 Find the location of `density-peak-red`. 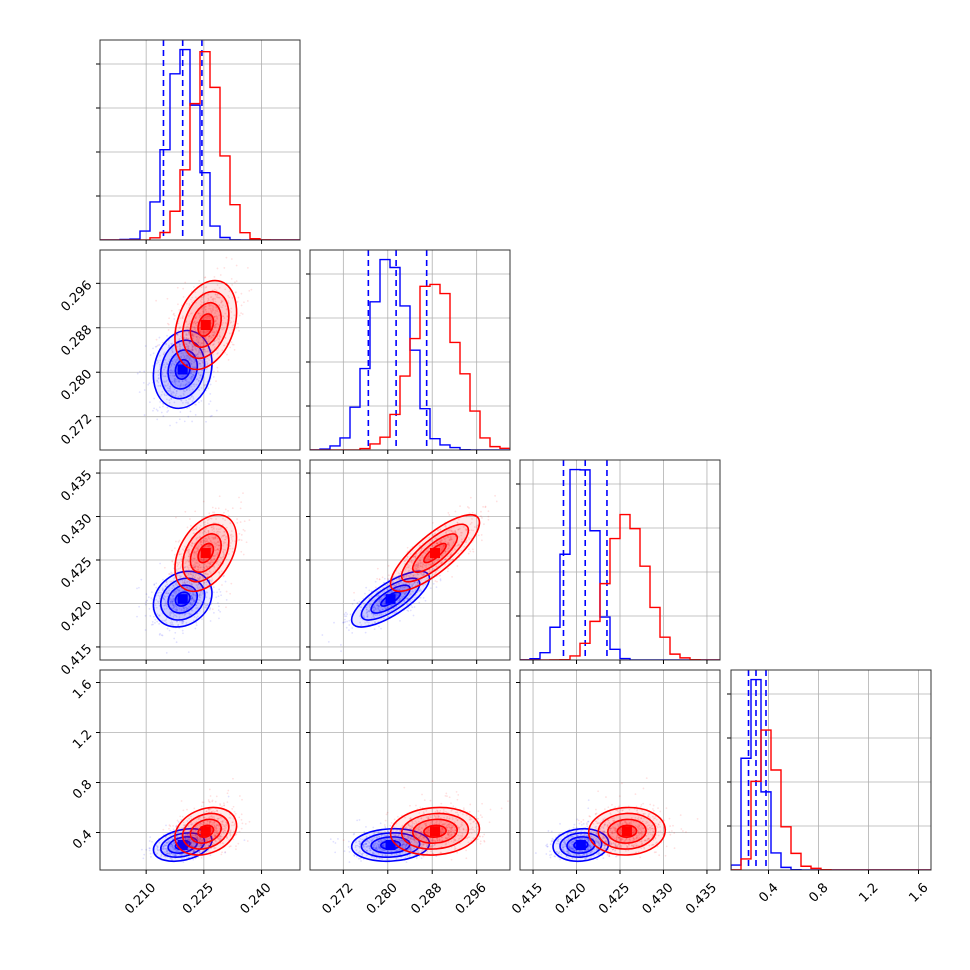

density-peak-red is located at coordinates (205, 553).